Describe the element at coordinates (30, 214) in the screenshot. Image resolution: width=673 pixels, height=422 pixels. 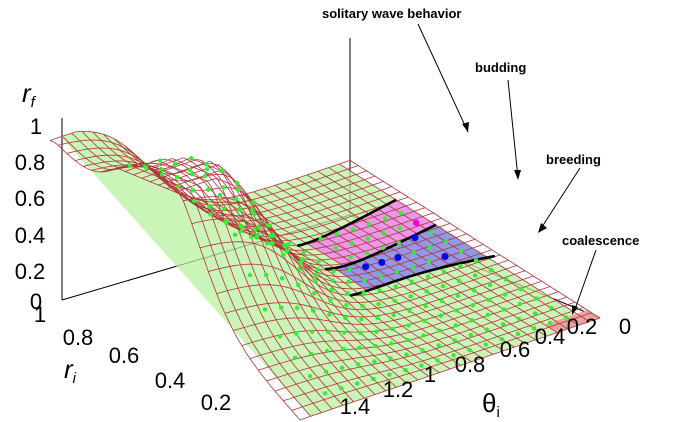
I see `z-axis-ticks: 1 0.8 0.6 0.4 0.2 0` at that location.